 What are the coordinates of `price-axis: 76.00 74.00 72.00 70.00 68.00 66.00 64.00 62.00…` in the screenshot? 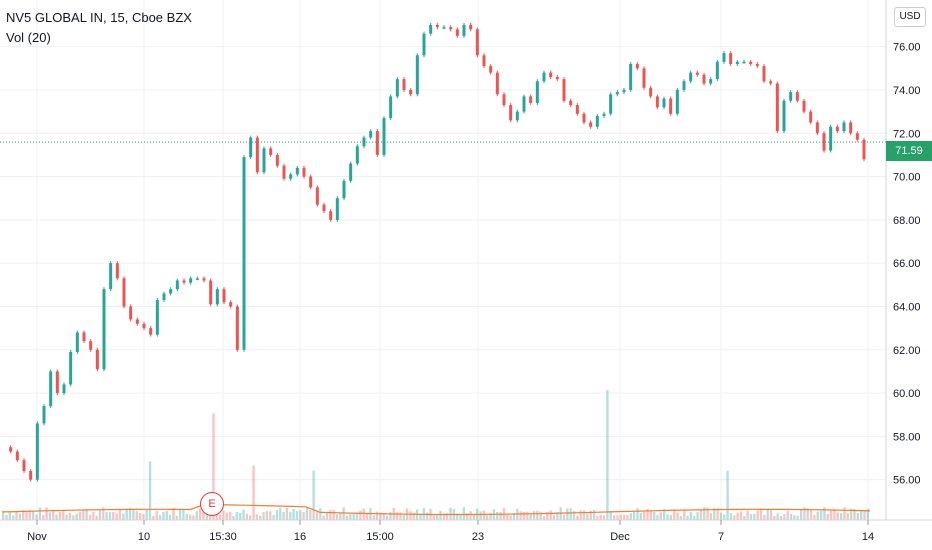 It's located at (907, 264).